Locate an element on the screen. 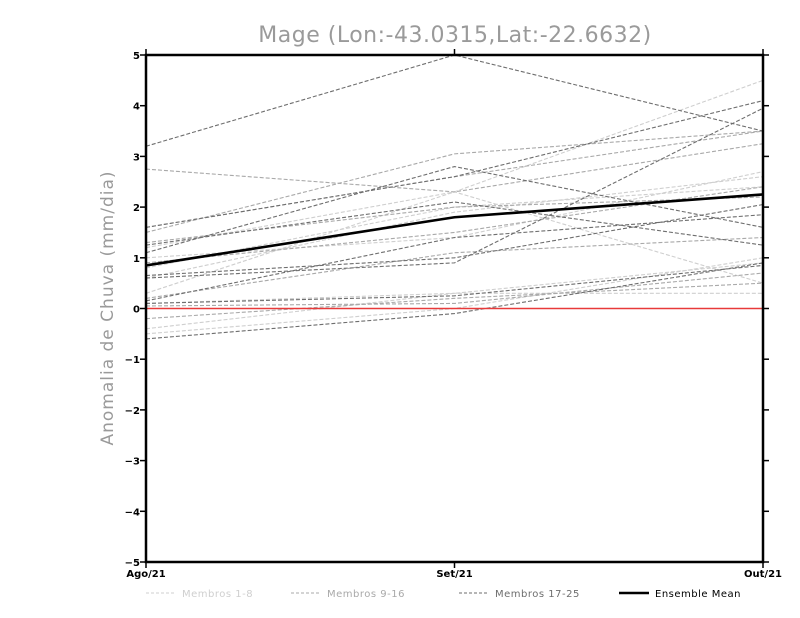  member-line-m7 is located at coordinates (454, 298).